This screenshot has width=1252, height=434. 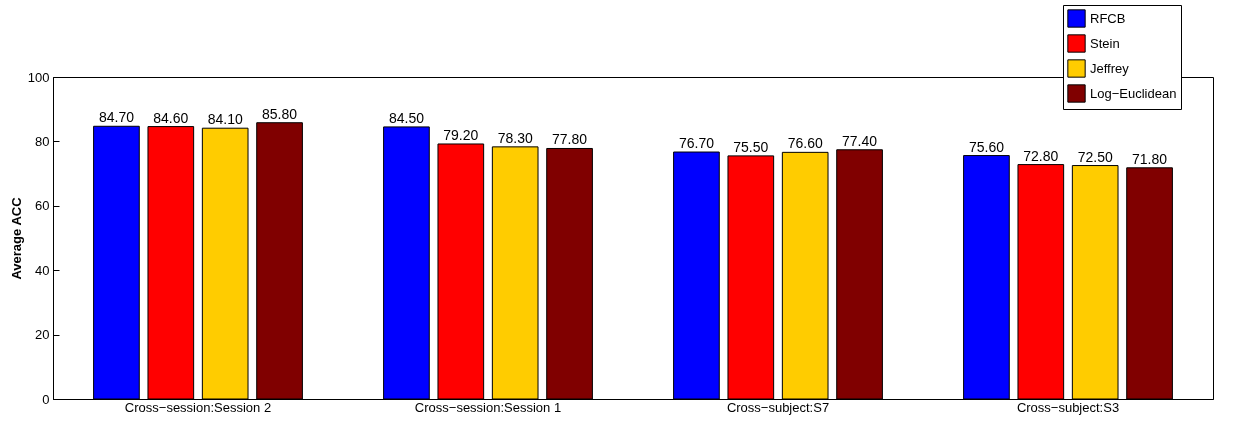 What do you see at coordinates (1095, 156) in the screenshot?
I see `data-label: 72.50` at bounding box center [1095, 156].